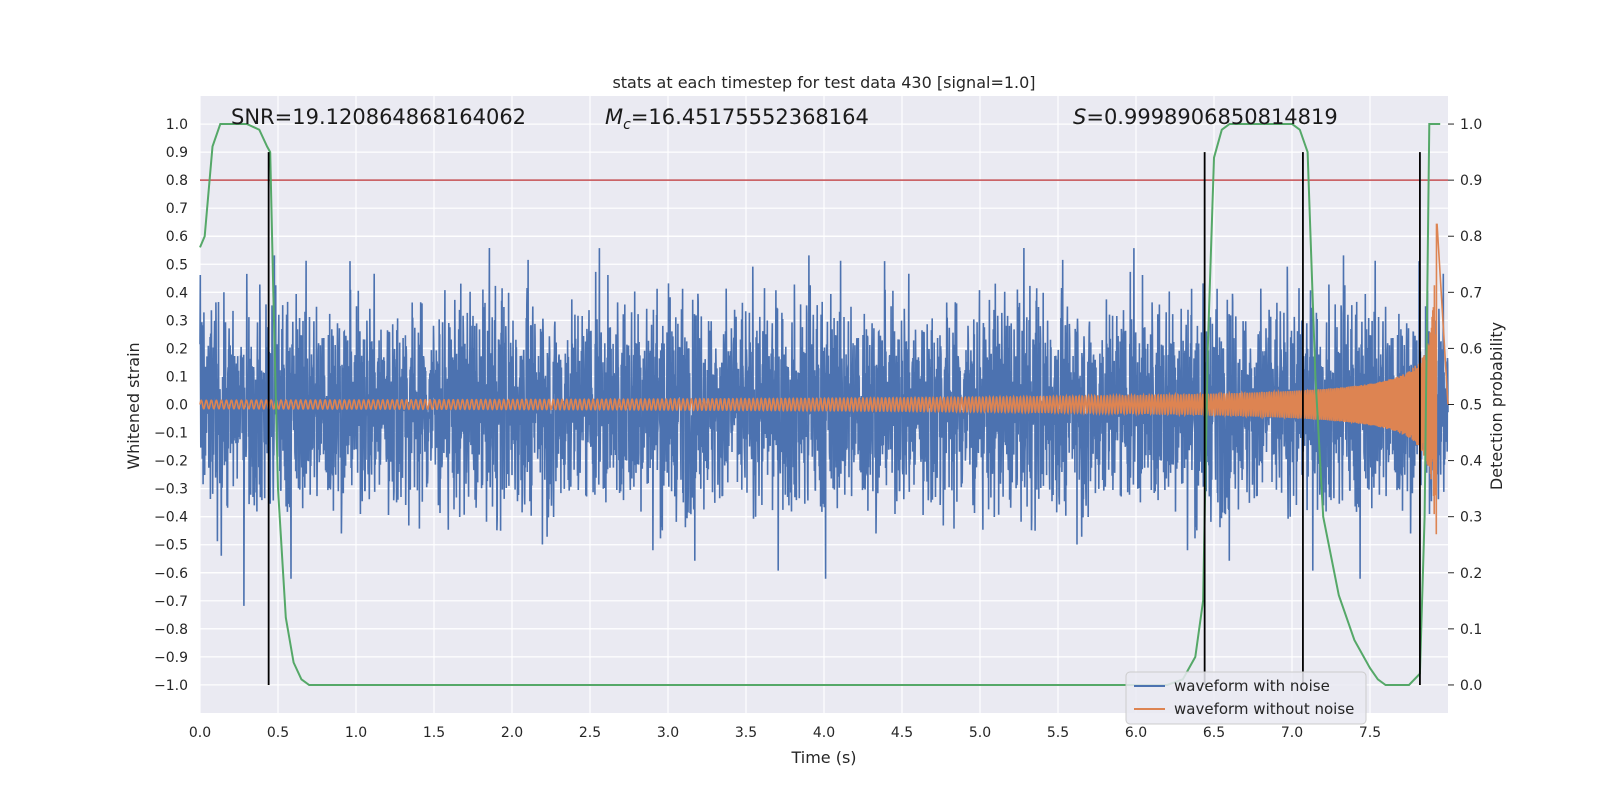 The width and height of the screenshot is (1600, 800). What do you see at coordinates (200, 733) in the screenshot?
I see `x-tick-label: 0.0` at bounding box center [200, 733].